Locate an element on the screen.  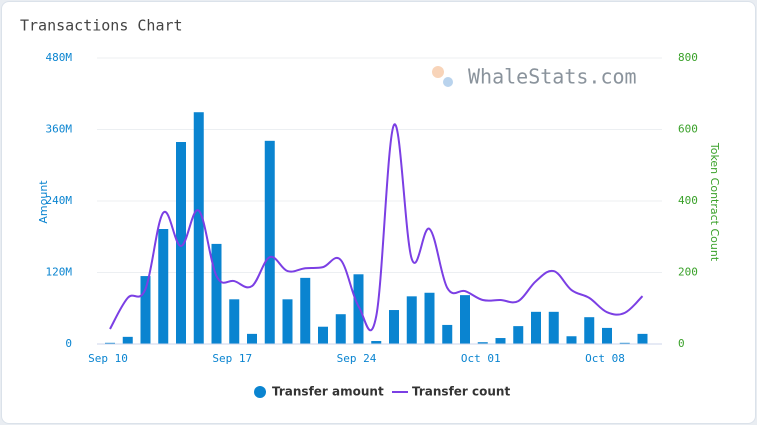
y-tick-label: 0 is located at coordinates (68, 343).